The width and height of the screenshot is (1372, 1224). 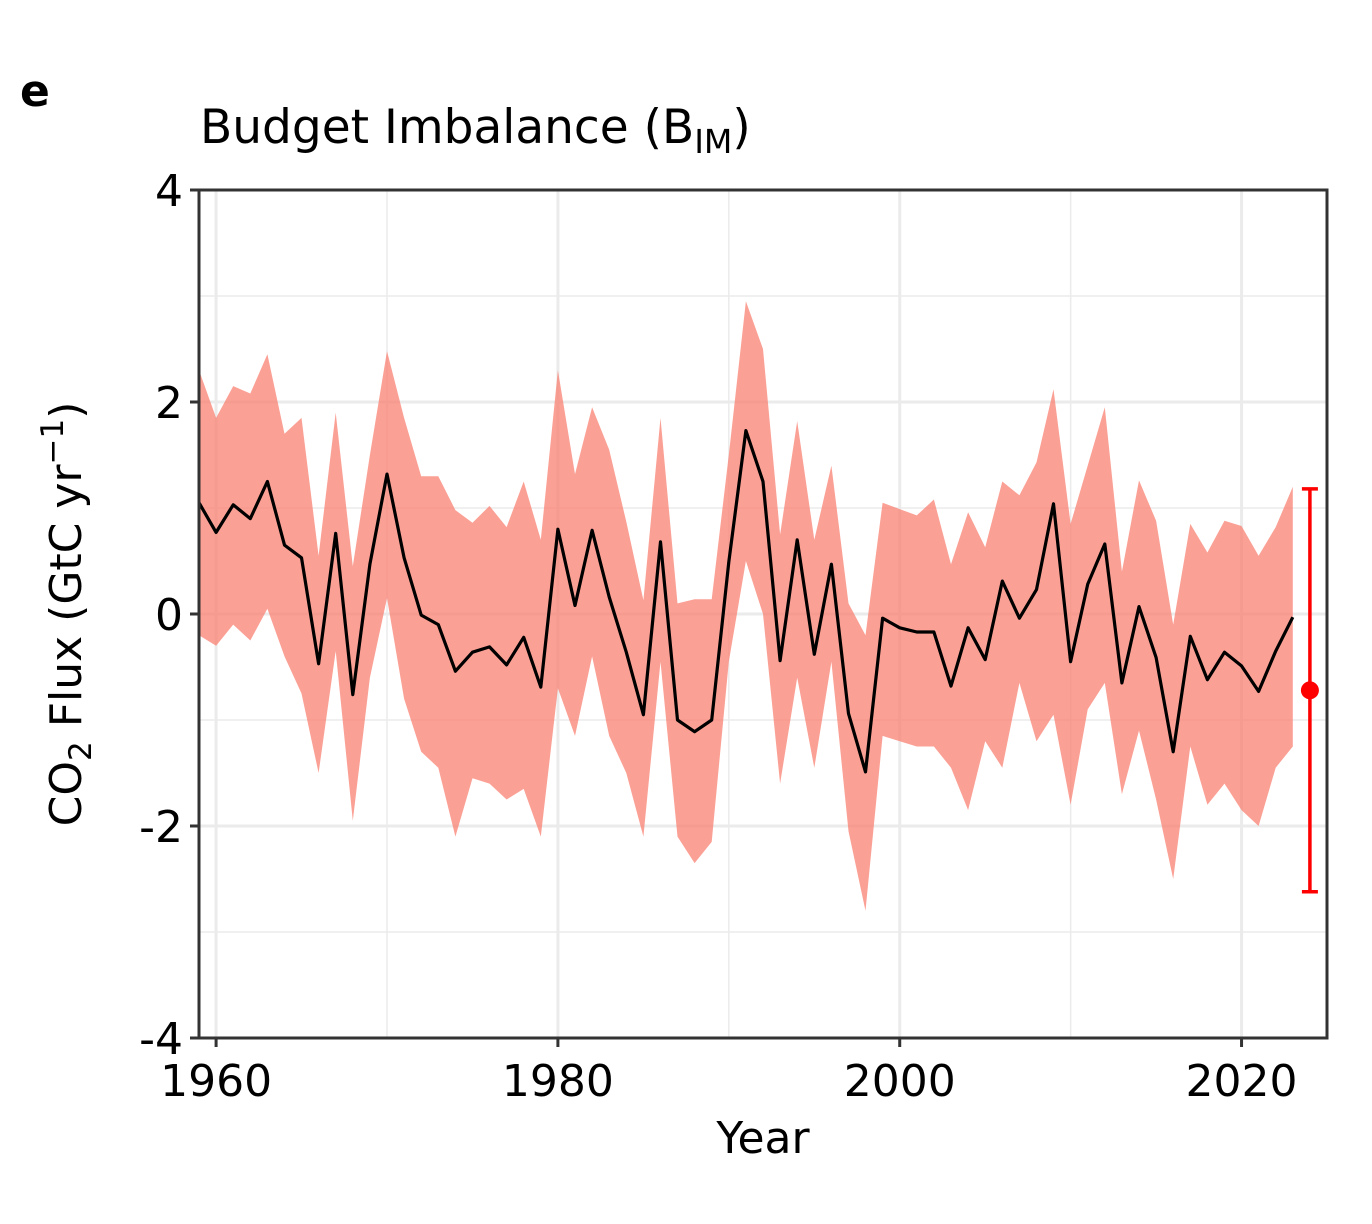 I want to click on y-axis-title-subscript: 2, so click(x=81, y=751).